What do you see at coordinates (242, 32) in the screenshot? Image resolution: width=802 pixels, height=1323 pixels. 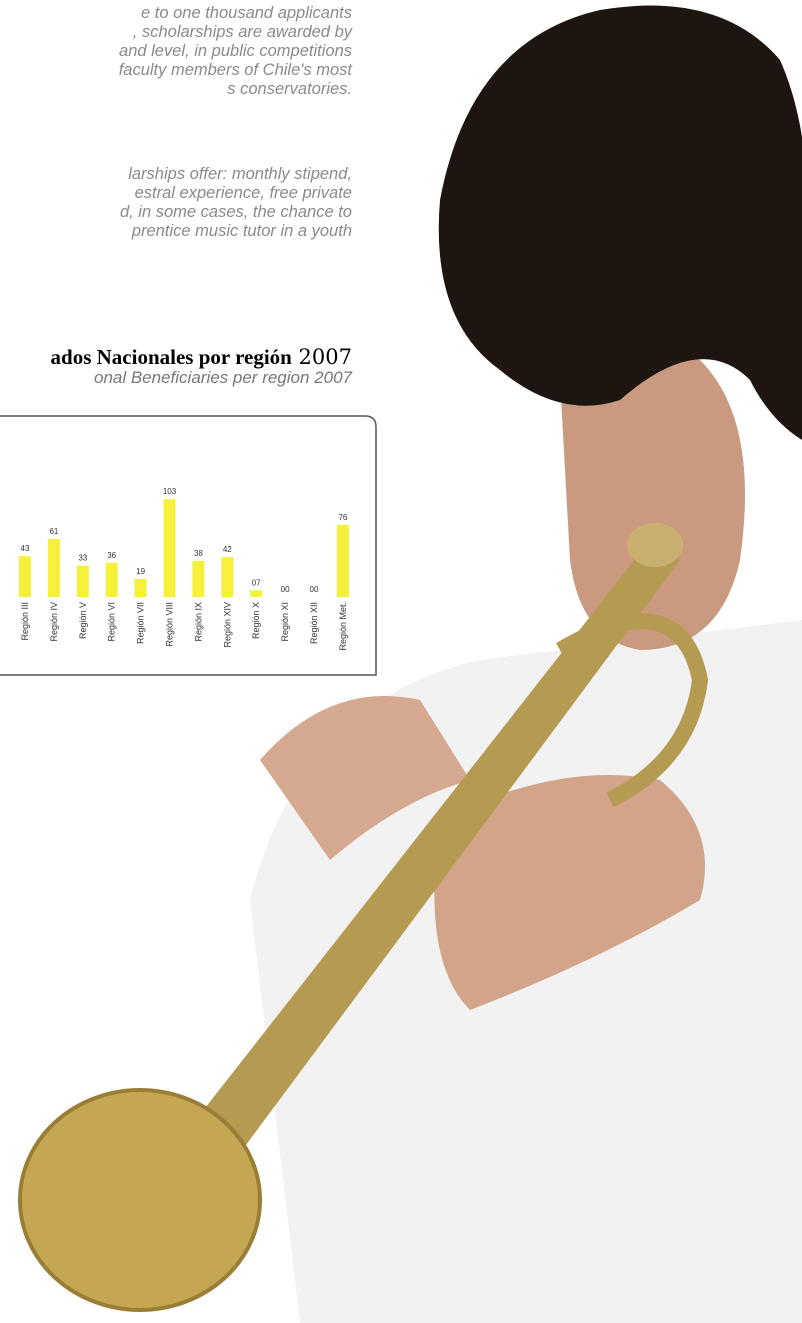 I see `text-line: , scholarships are awarded by` at bounding box center [242, 32].